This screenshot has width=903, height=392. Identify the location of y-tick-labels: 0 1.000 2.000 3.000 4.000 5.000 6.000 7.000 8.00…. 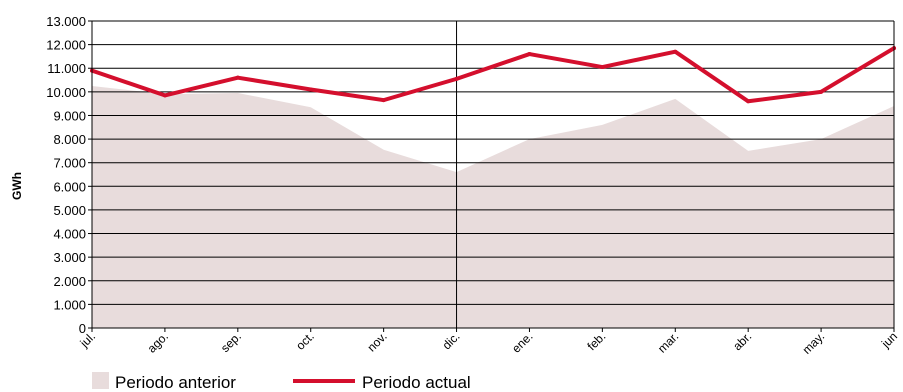
(66, 175).